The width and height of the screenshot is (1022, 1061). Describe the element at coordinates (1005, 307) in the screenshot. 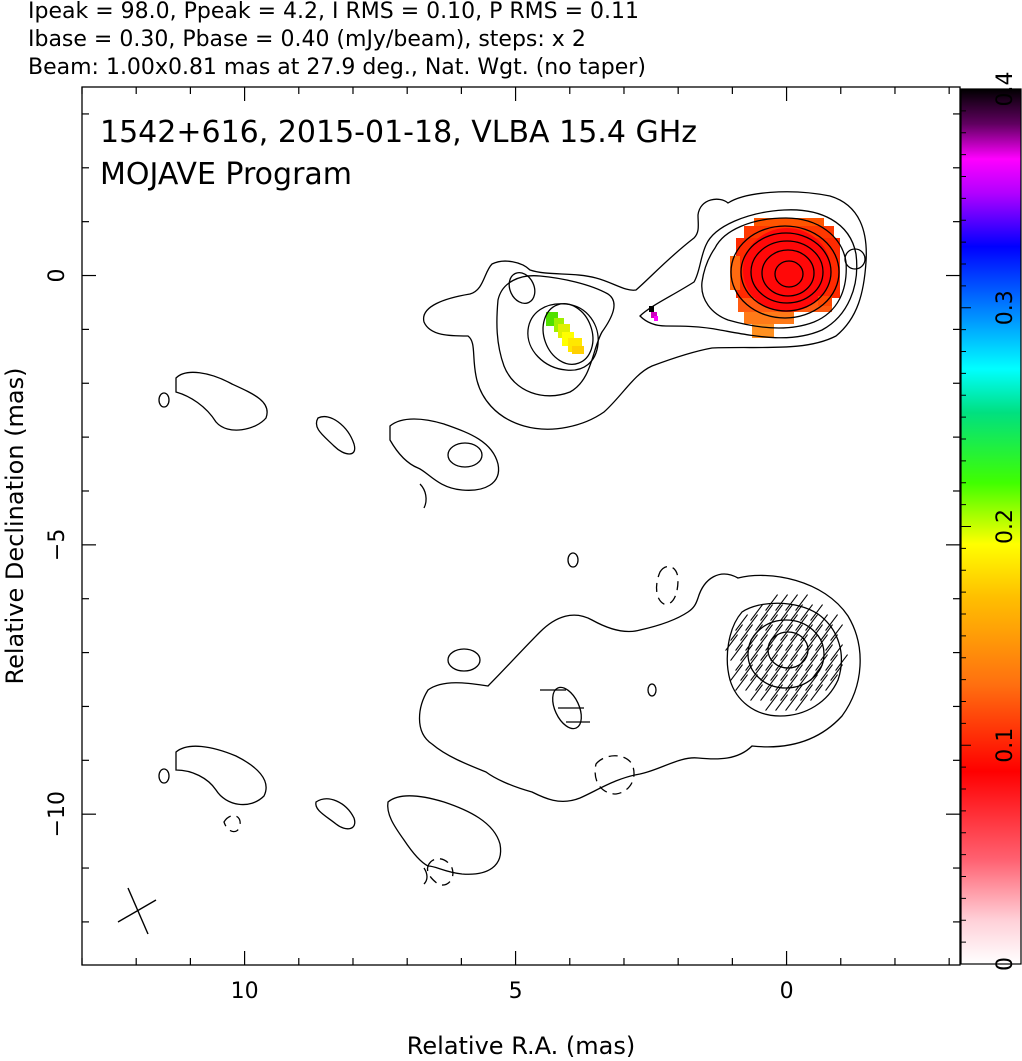

I see `colorbar-tick-label: 0.3` at that location.